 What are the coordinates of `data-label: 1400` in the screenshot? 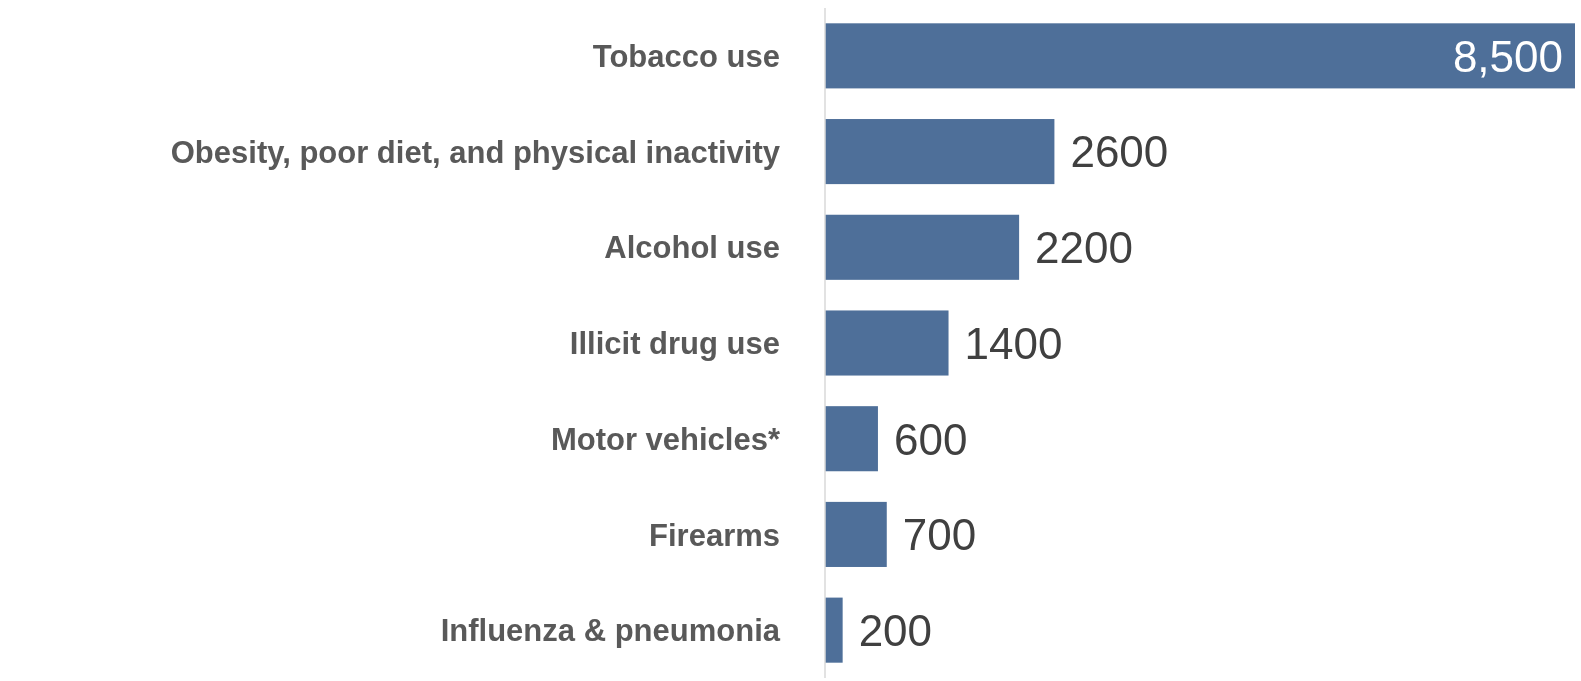 It's located at (1013, 343).